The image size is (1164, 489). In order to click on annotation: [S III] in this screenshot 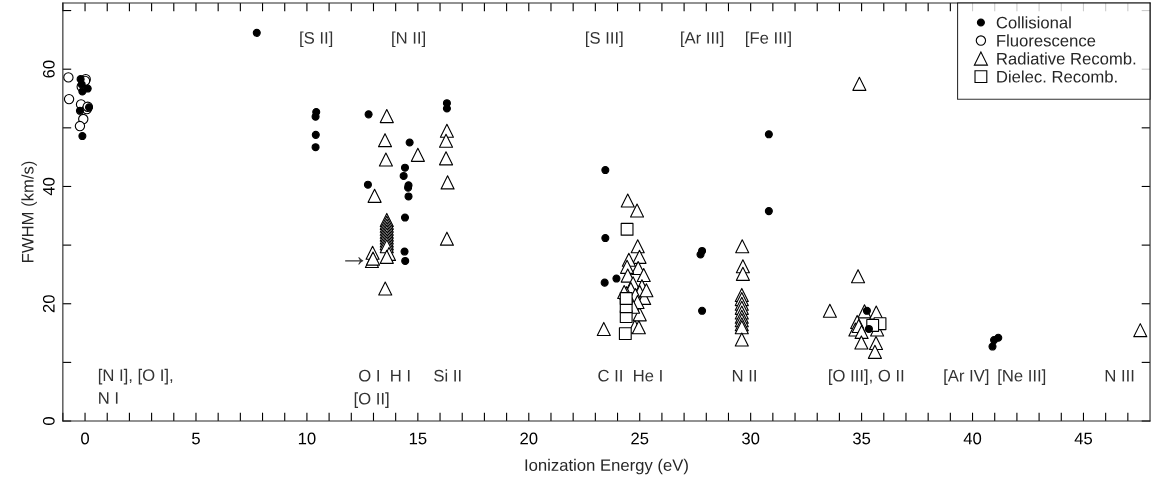, I will do `click(604, 39)`.